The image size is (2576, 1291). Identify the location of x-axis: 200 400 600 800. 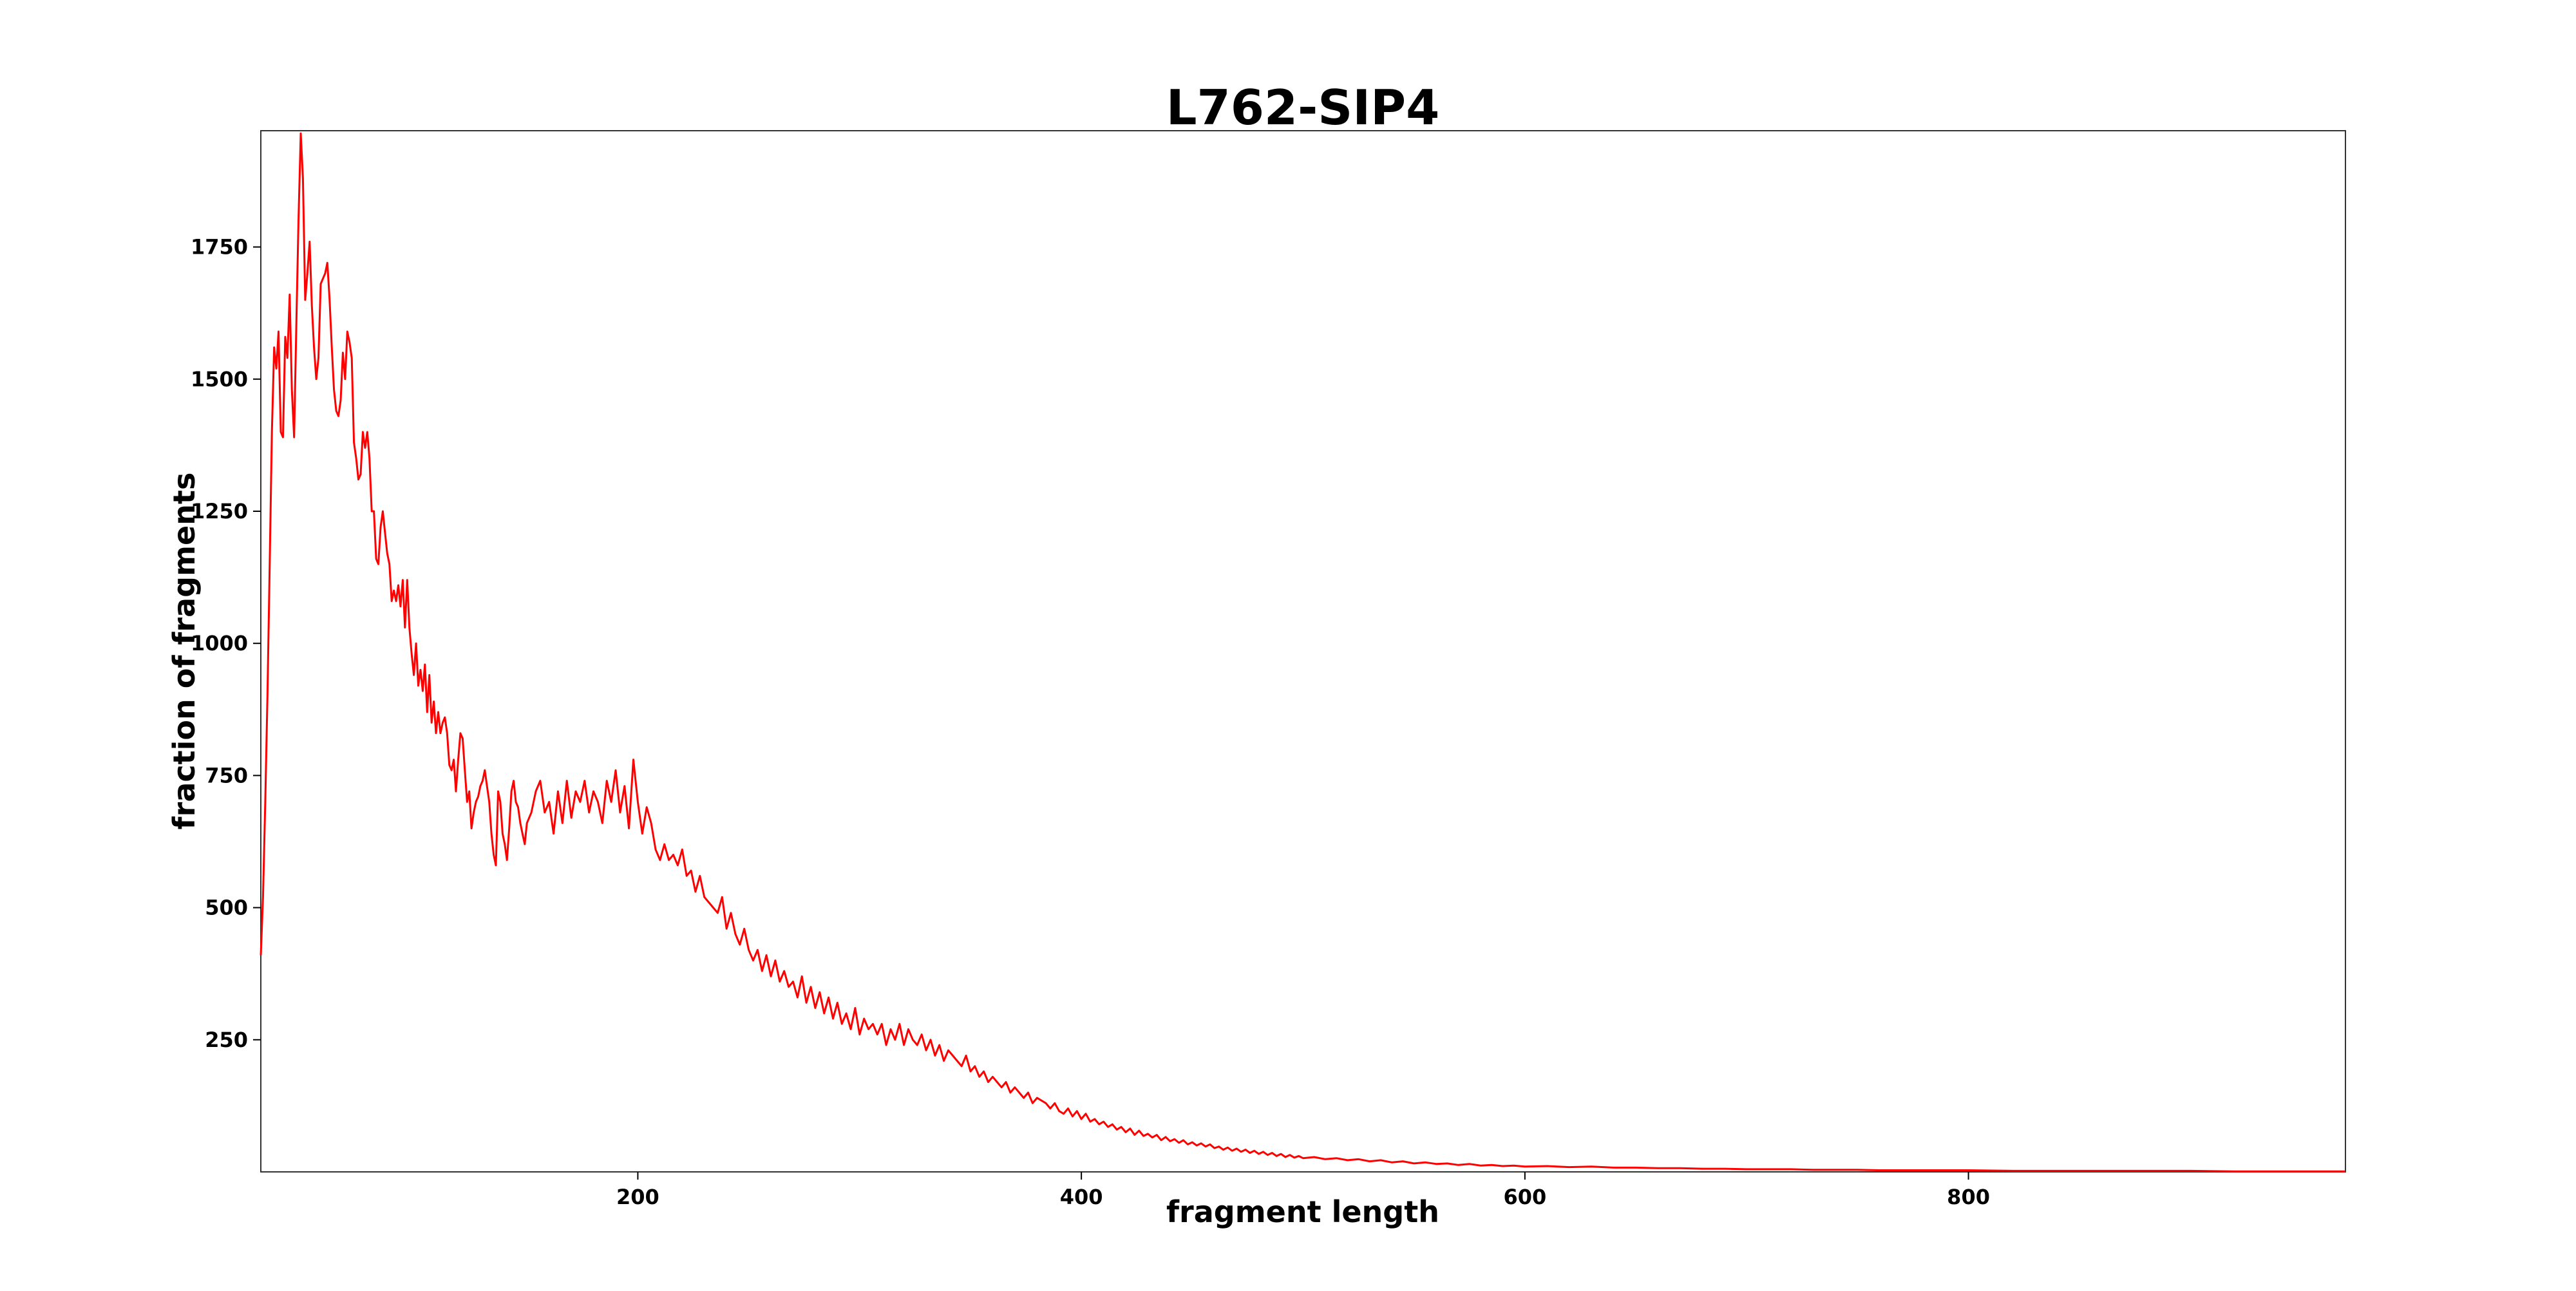
(1303, 1190).